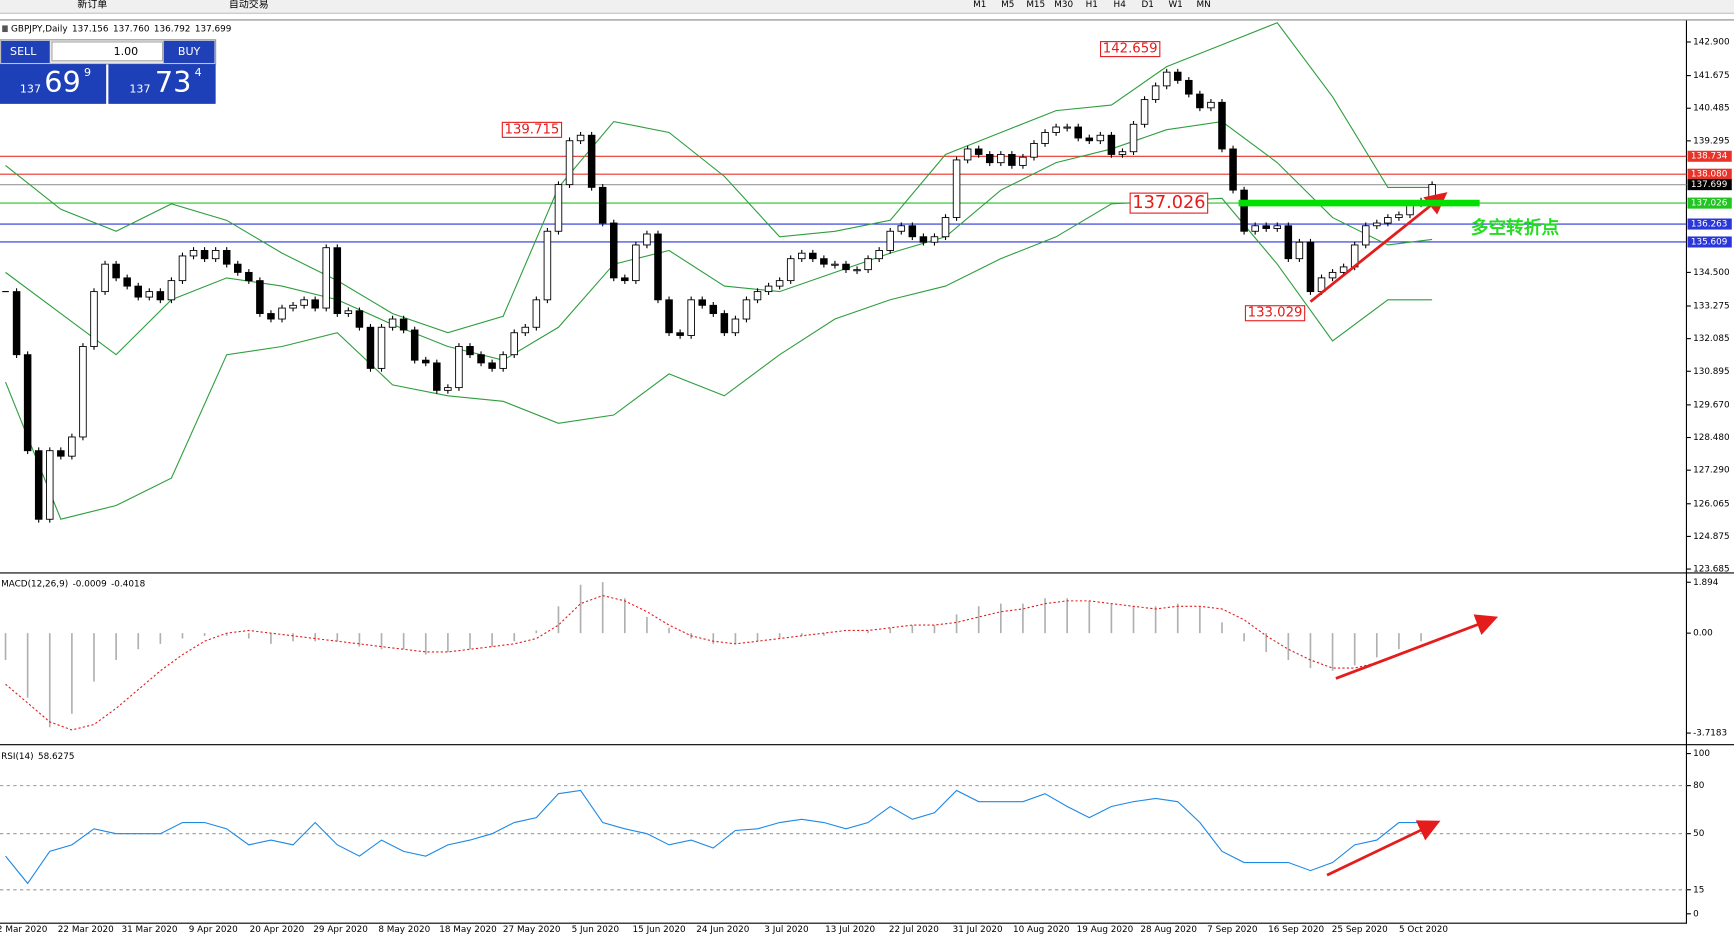  I want to click on x-tick-label: 3 Jul 2020, so click(786, 930).